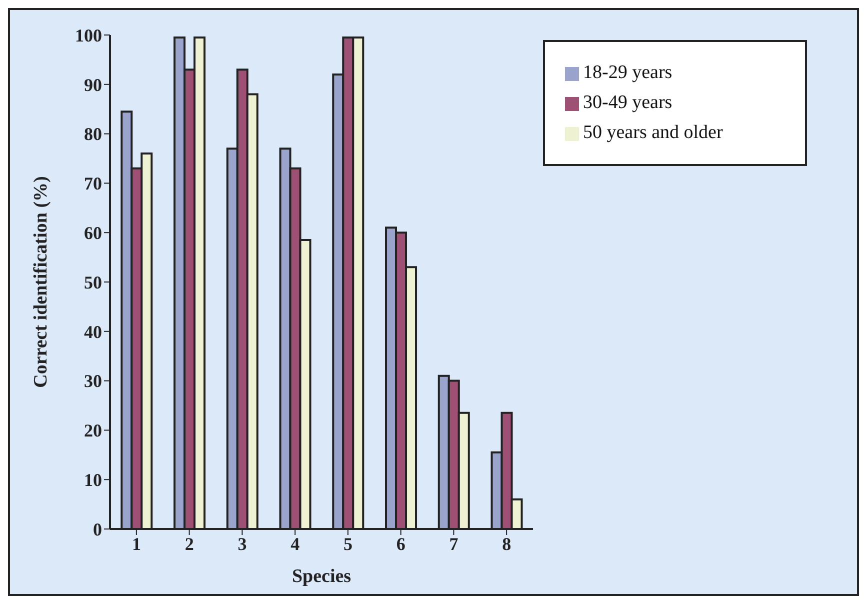  I want to click on legend-label: 30-49 years, so click(627, 102).